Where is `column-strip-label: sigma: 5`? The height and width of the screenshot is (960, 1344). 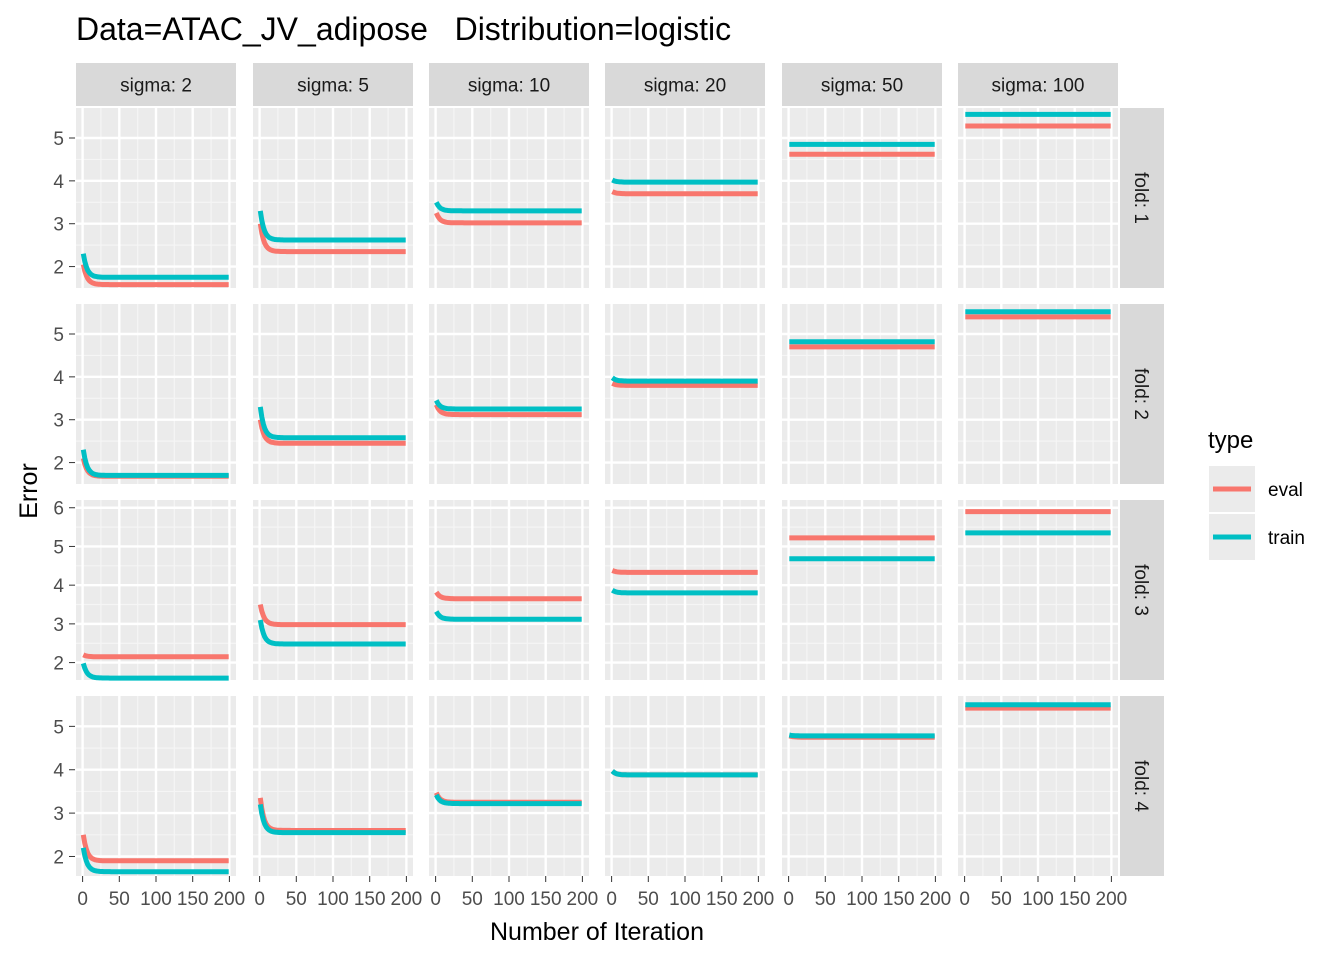
column-strip-label: sigma: 5 is located at coordinates (333, 86).